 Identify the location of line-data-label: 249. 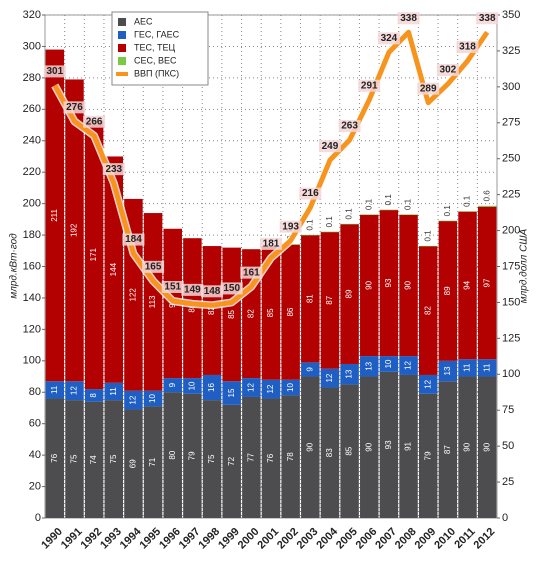
(330, 146).